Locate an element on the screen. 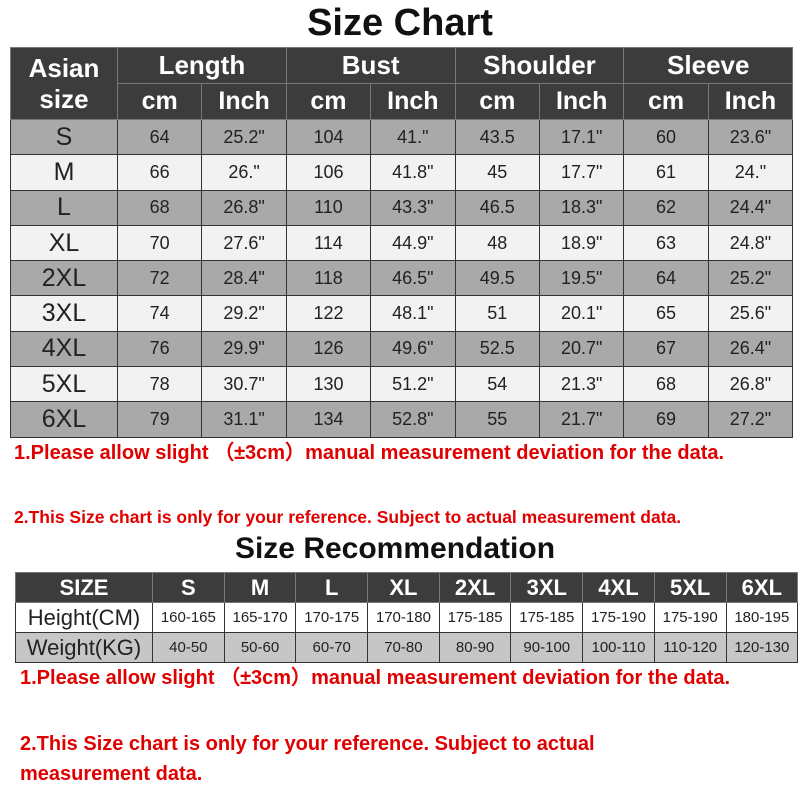 Image resolution: width=800 pixels, height=800 pixels. size-label: 3XL is located at coordinates (64, 313).